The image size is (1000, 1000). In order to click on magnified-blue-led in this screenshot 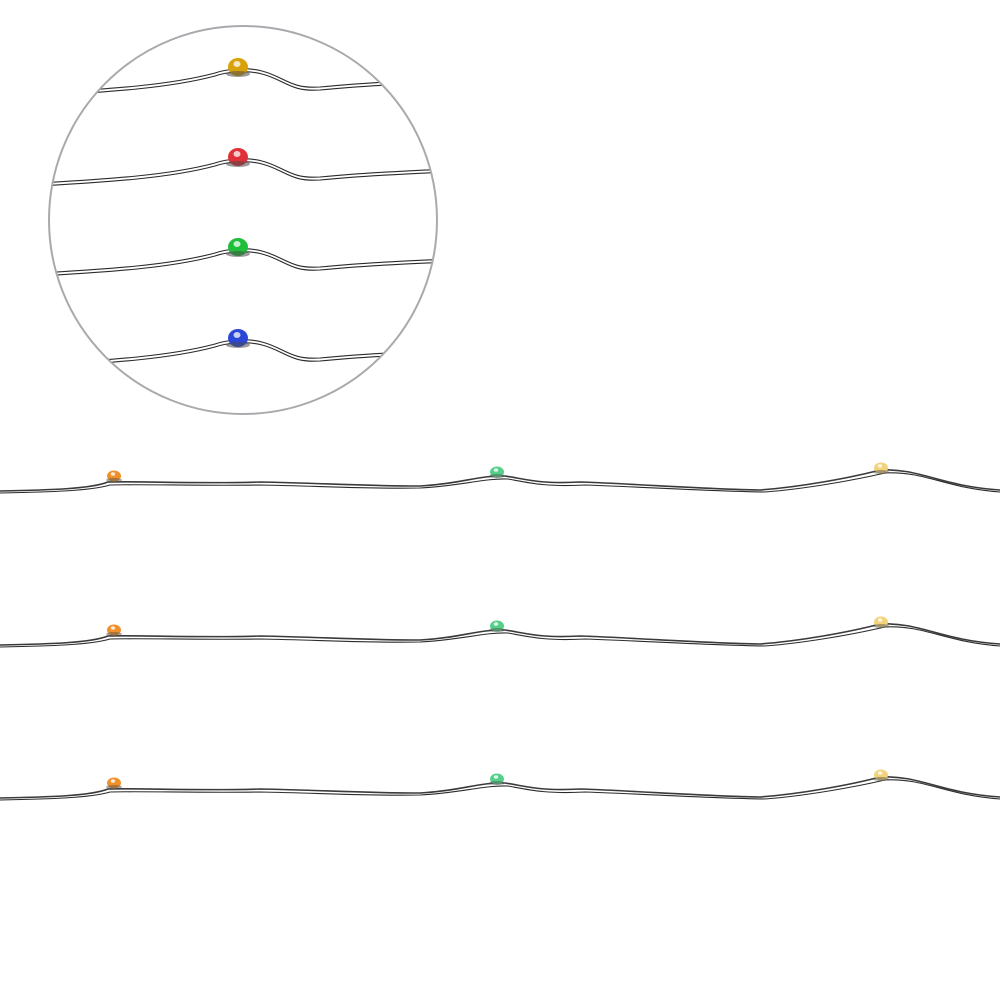, I will do `click(238, 338)`.